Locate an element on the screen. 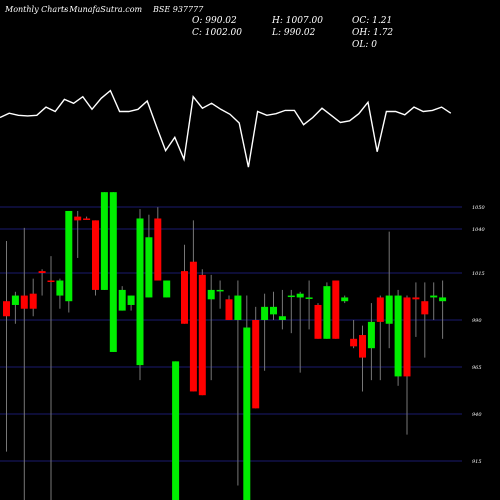  high-value: H: 1007.00 is located at coordinates (297, 21).